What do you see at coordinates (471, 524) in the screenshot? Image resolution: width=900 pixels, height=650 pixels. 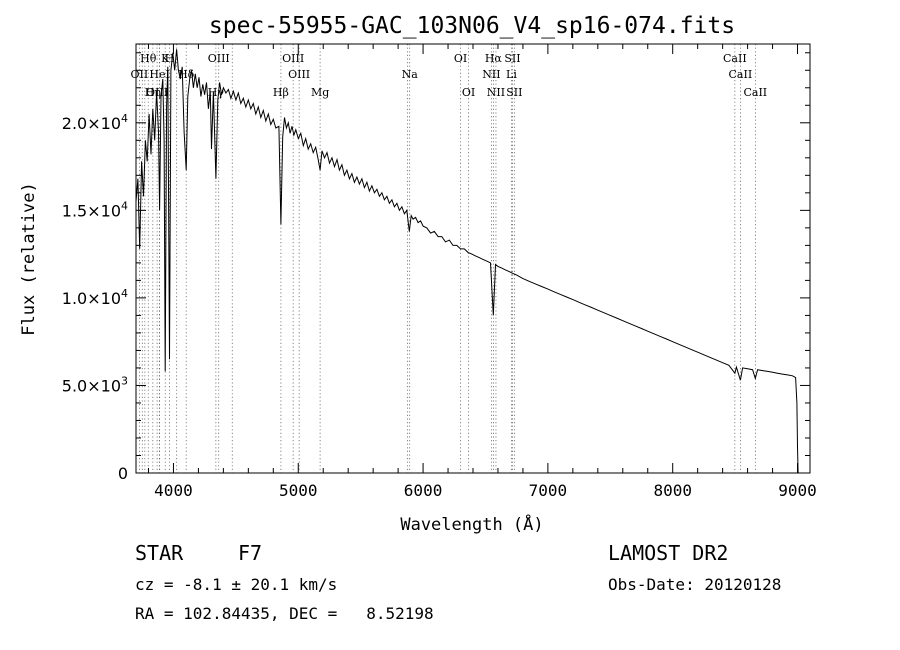 I see `x-axis-label: Wavelength (Å)` at bounding box center [471, 524].